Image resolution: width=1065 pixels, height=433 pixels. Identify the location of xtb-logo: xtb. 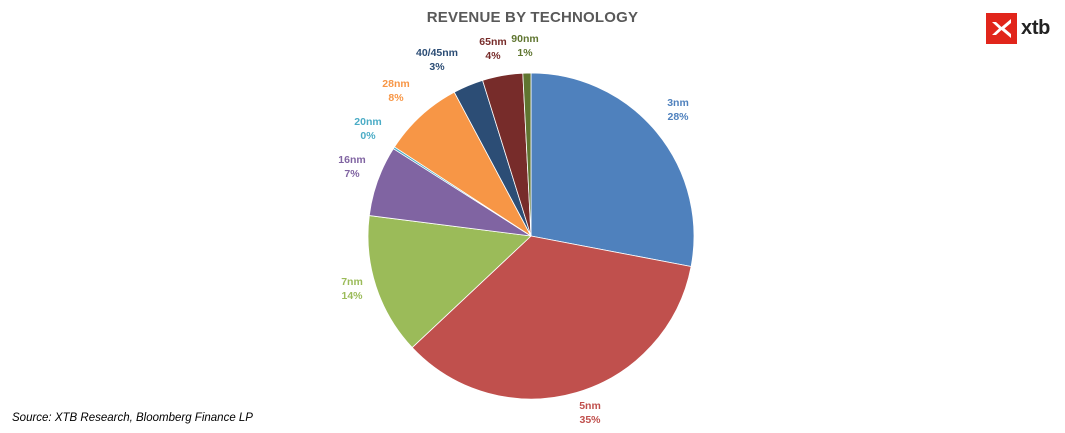
(1018, 28).